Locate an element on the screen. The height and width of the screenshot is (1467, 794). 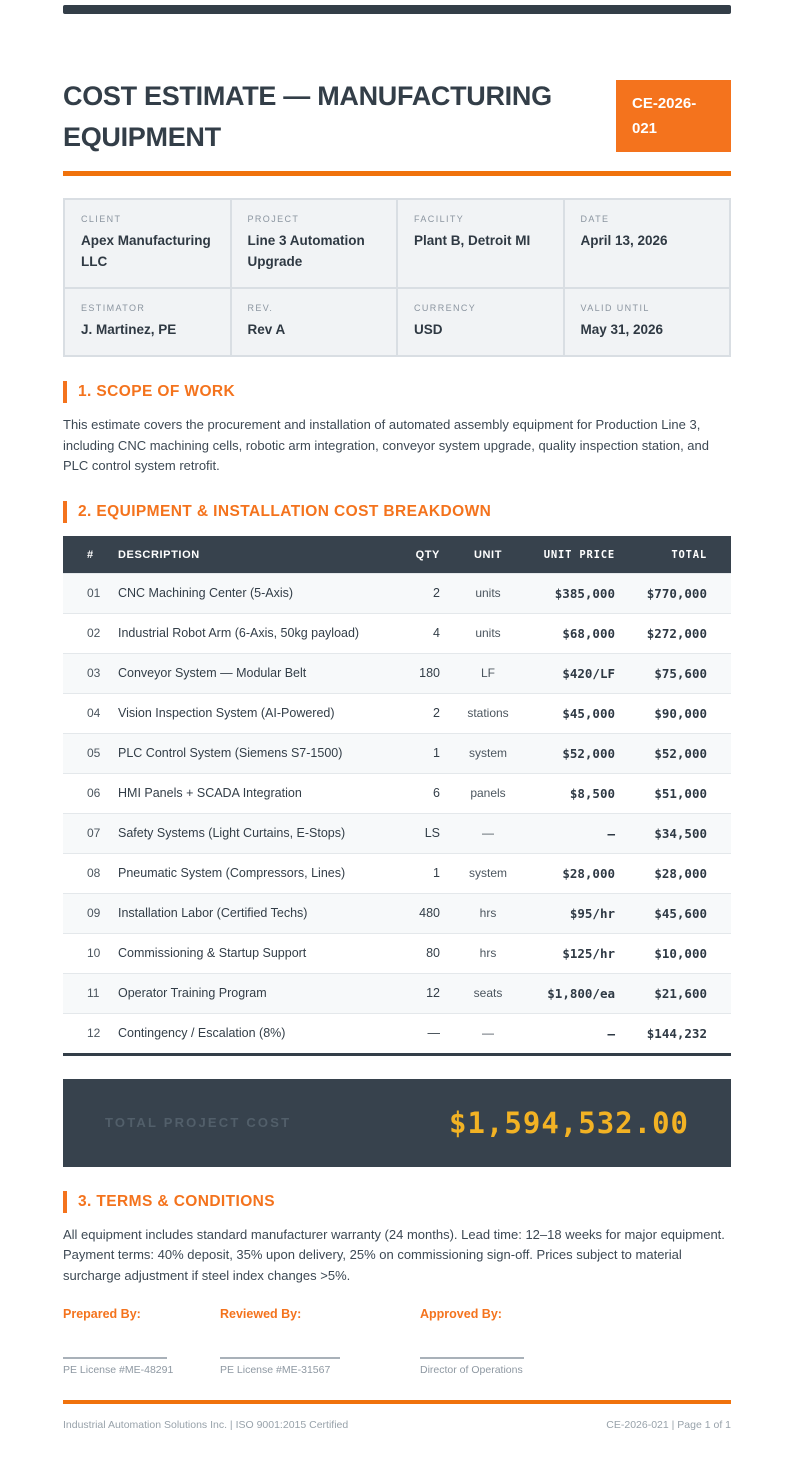
cell-line-number: 01 is located at coordinates (90, 592).